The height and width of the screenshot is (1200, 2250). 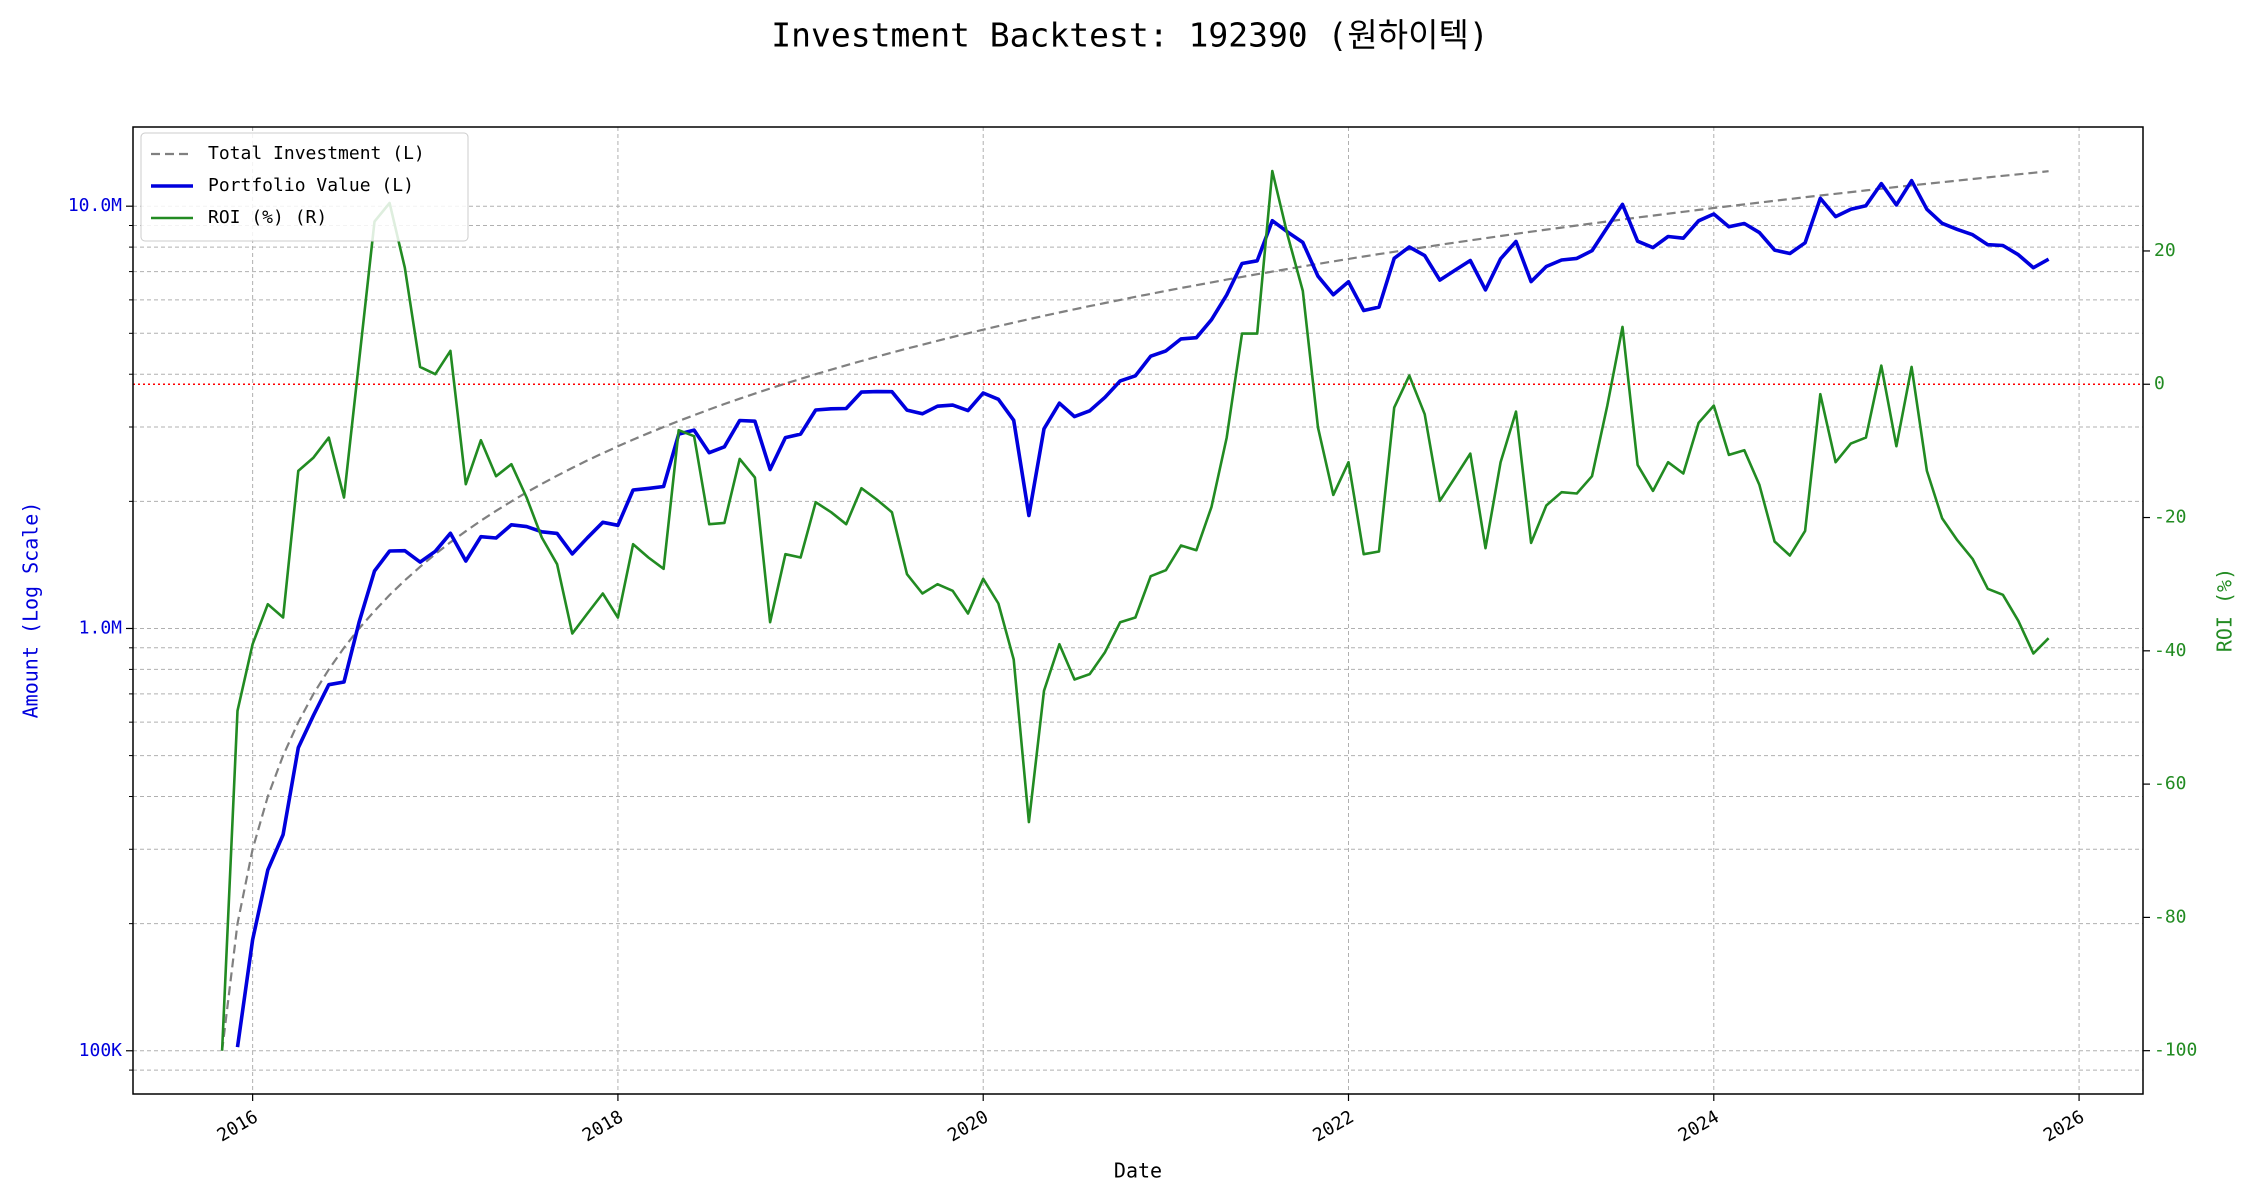 I want to click on y2-axis-label: ROI (%), so click(x=2225, y=610).